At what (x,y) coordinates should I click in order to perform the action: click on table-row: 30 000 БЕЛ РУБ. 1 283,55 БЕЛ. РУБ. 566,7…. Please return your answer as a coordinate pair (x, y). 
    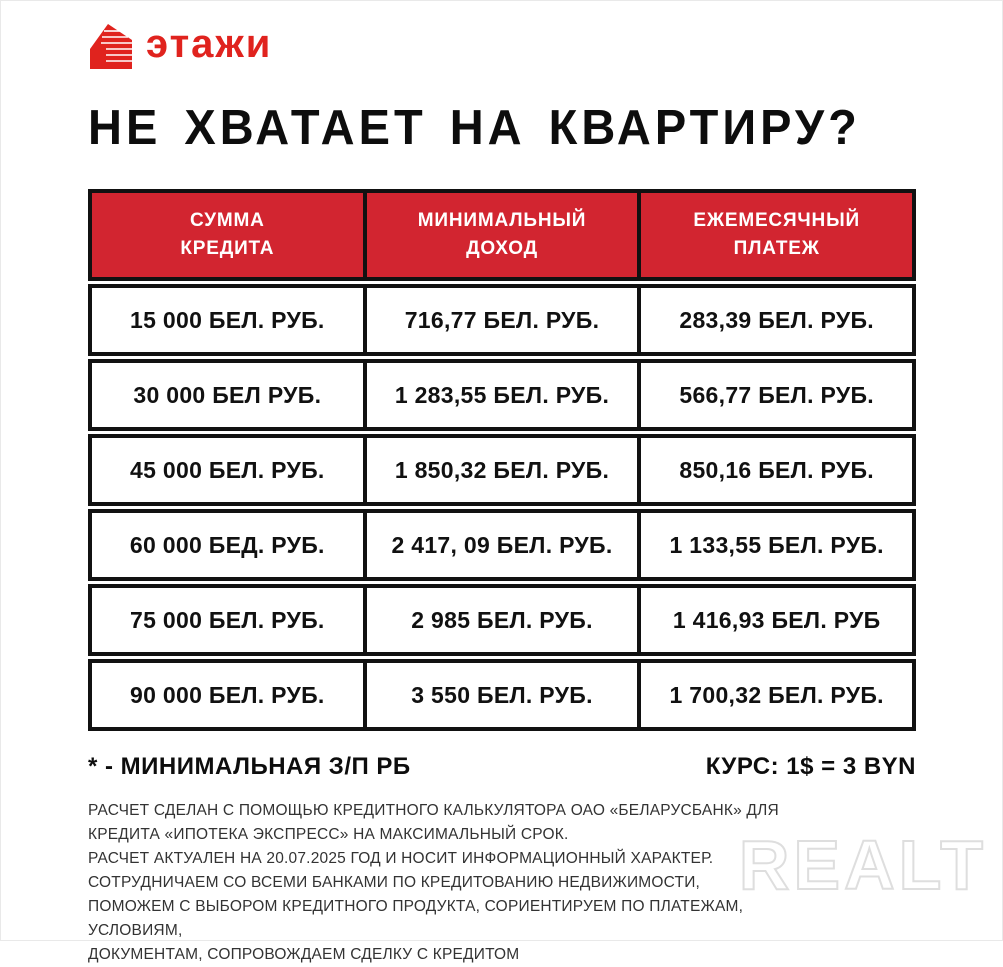
    Looking at the image, I should click on (502, 395).